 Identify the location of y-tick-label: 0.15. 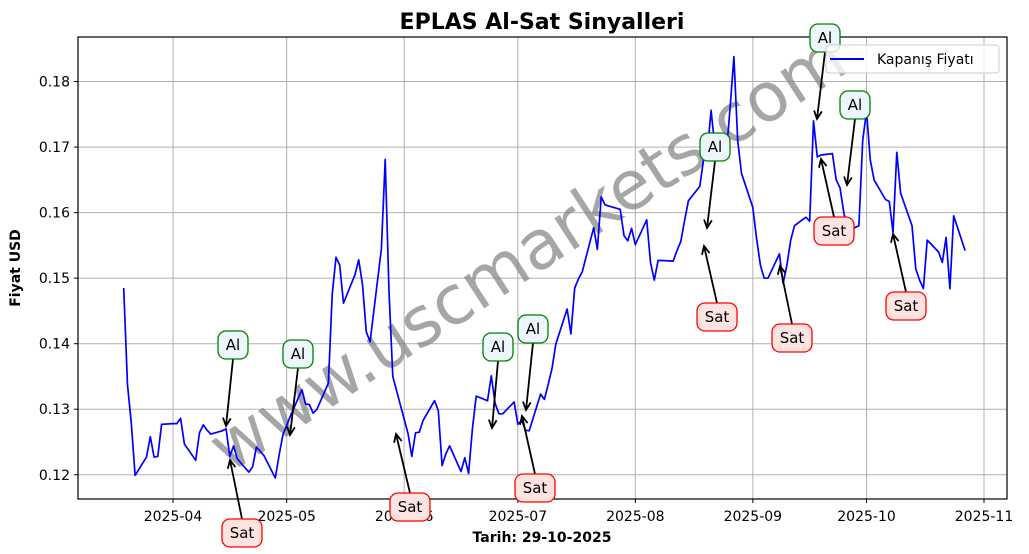
(54, 279).